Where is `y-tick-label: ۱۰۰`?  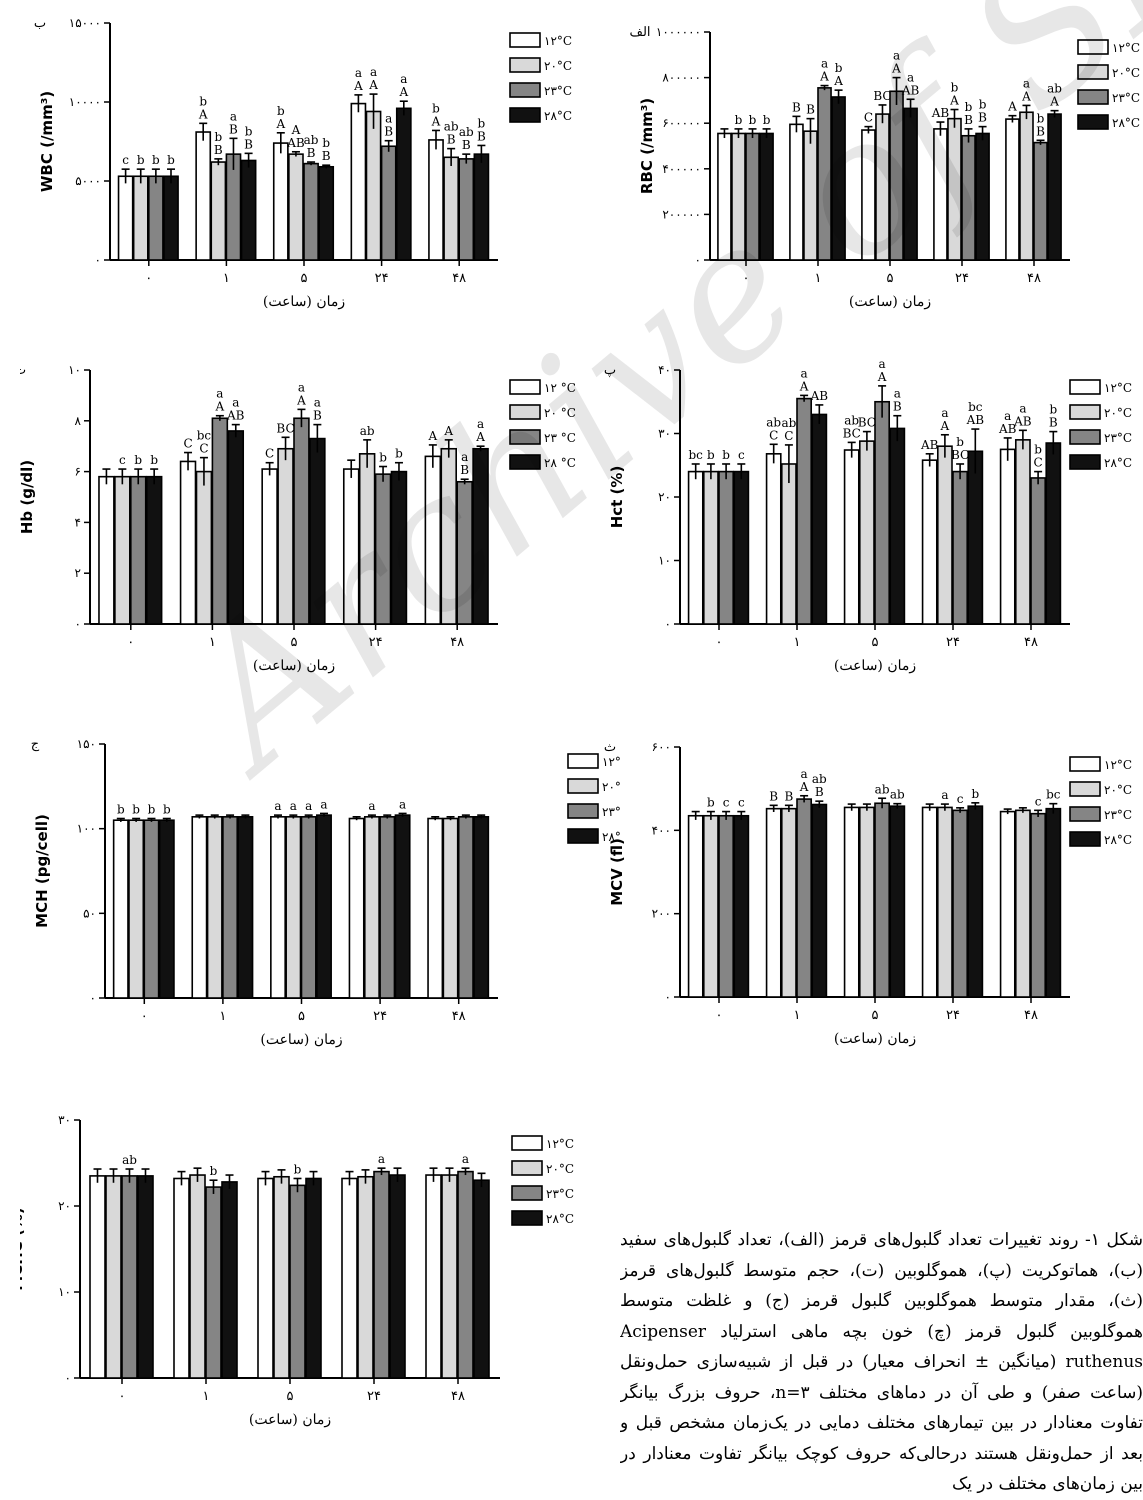
y-tick-label: ۱۰۰ is located at coordinates (86, 829).